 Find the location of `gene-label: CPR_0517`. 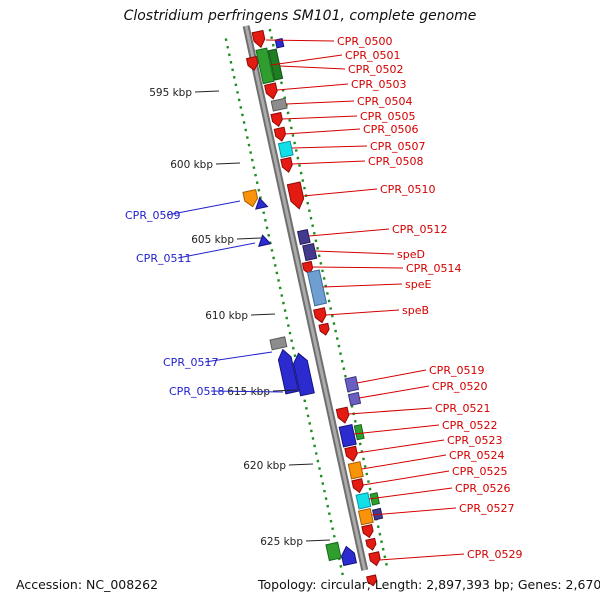

gene-label: CPR_0517 is located at coordinates (190, 362).